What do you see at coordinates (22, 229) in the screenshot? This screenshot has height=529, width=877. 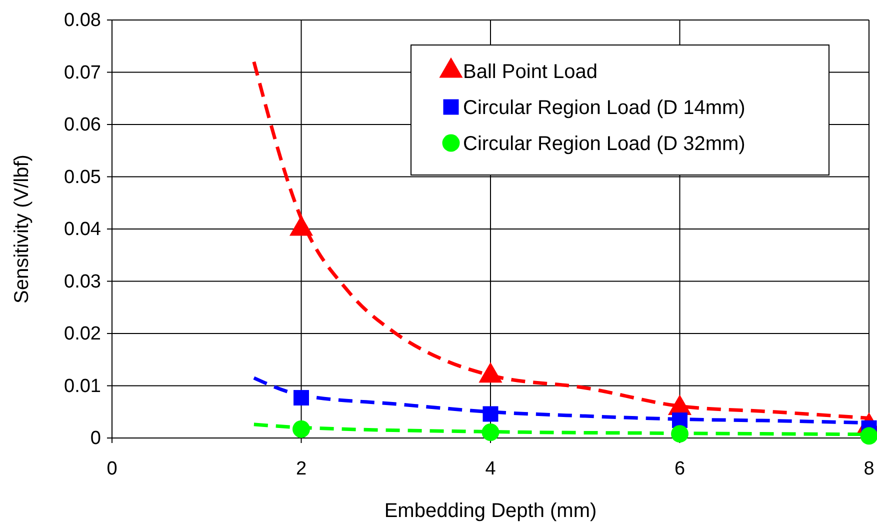 I see `y-axis-title: Sensitivity (V/lbf)` at bounding box center [22, 229].